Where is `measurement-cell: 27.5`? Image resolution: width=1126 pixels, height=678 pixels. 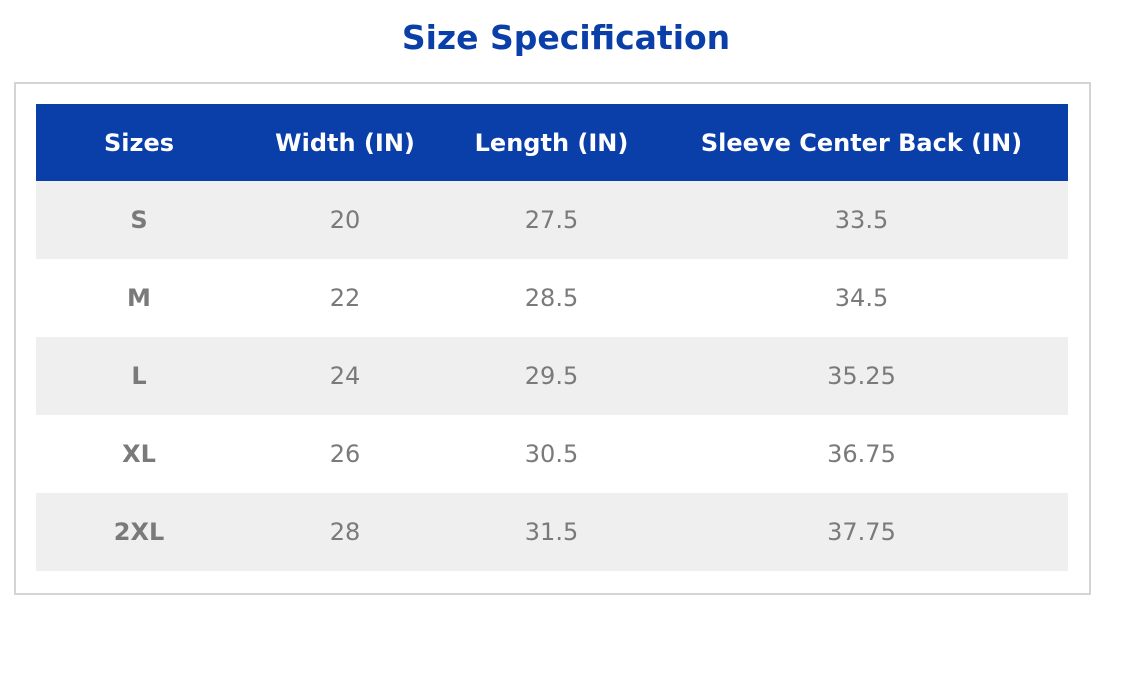
measurement-cell: 27.5 is located at coordinates (551, 220).